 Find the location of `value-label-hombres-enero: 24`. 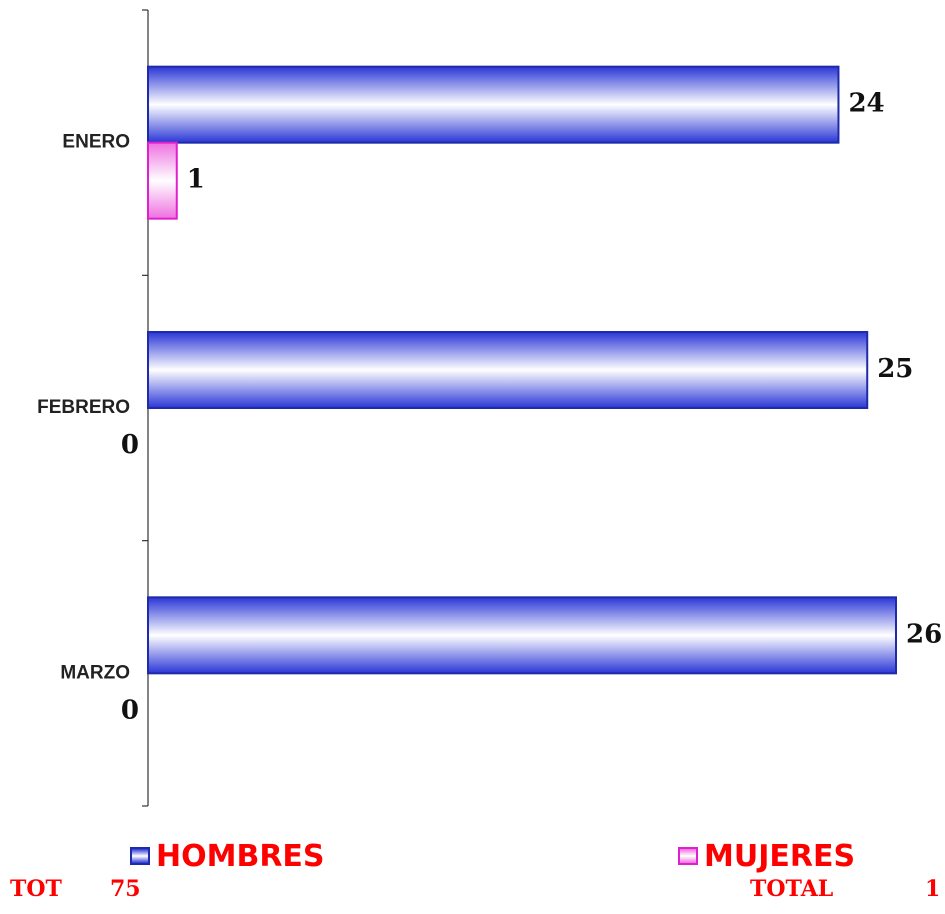

value-label-hombres-enero: 24 is located at coordinates (866, 104).